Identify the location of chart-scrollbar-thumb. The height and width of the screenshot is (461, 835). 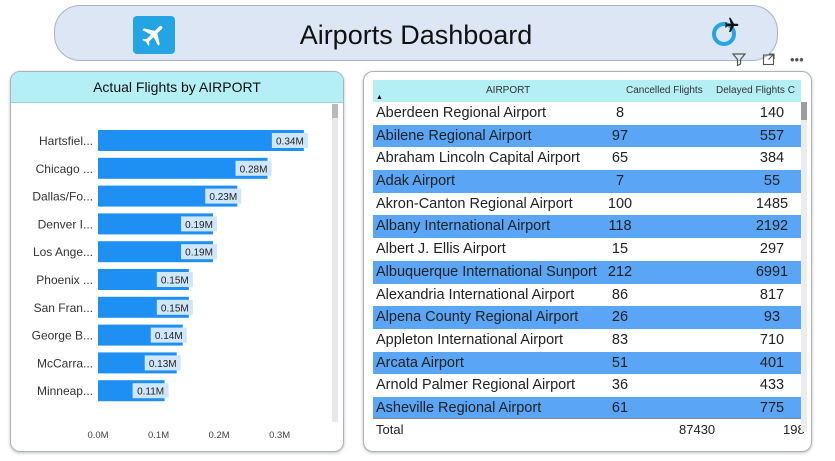
(335, 111).